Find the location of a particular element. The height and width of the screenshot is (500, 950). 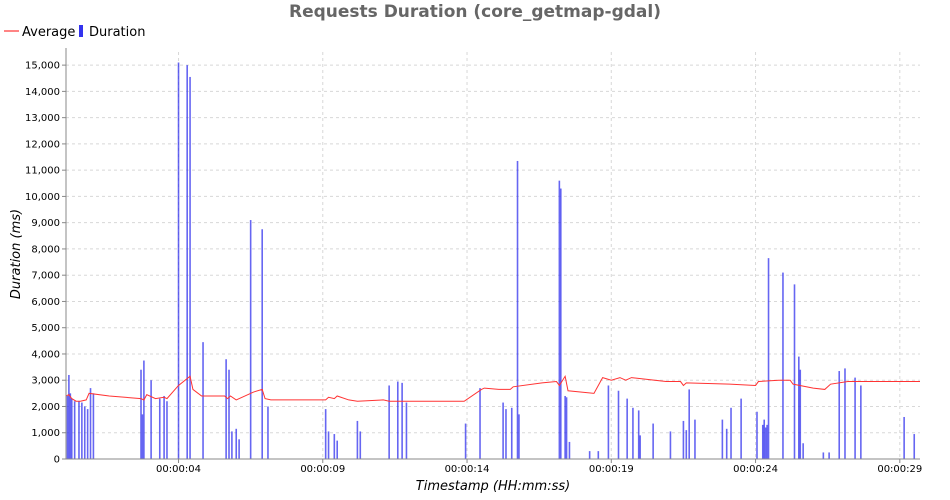

y-tick-label: 7,000 is located at coordinates (45, 276).